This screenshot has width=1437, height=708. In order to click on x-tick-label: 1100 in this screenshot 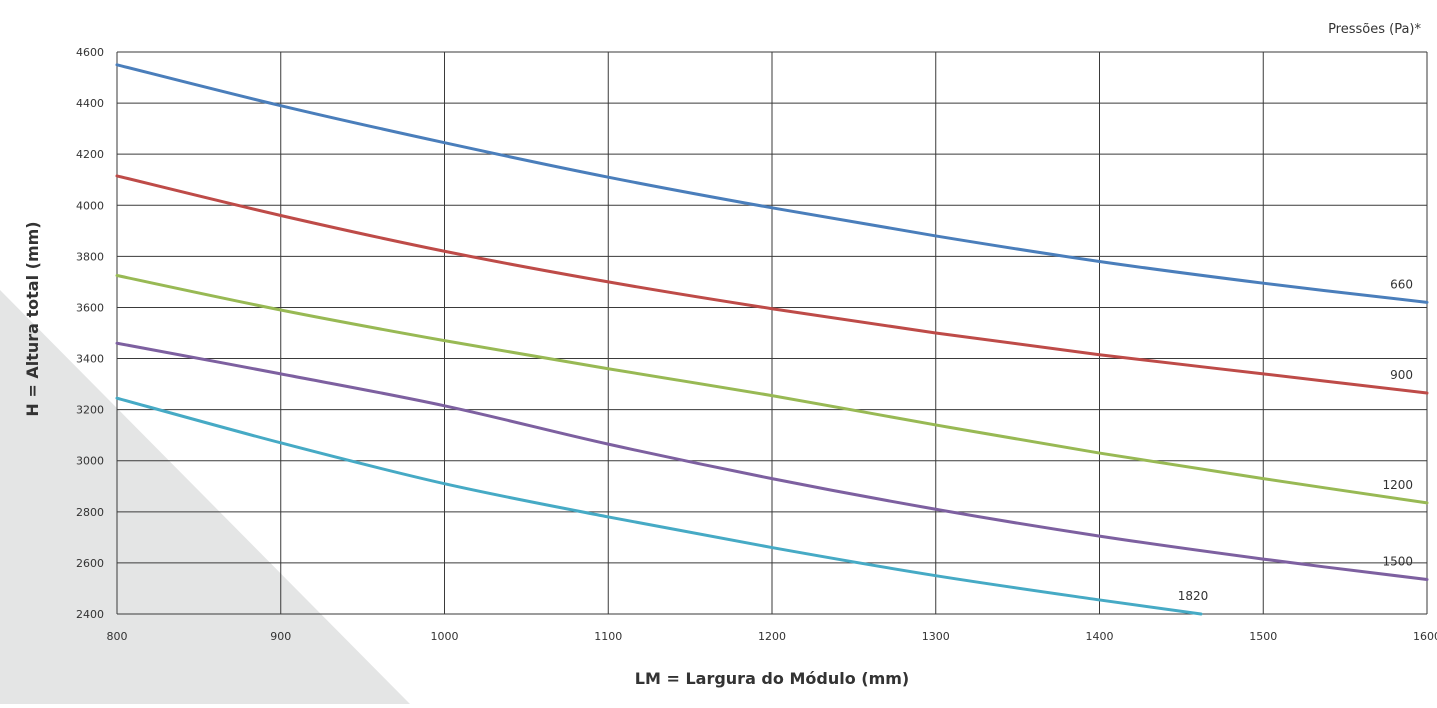, I will do `click(608, 636)`.